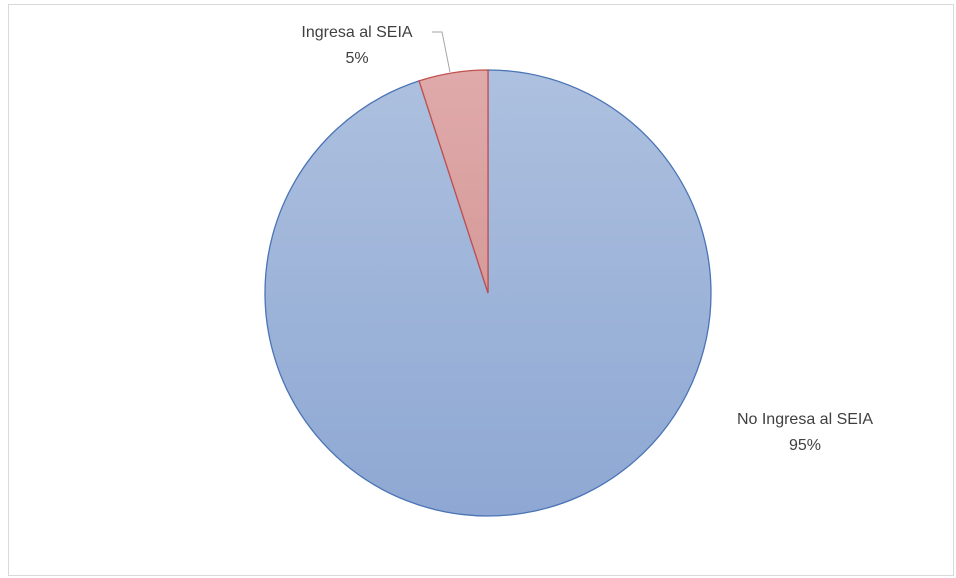  Describe the element at coordinates (453, 181) in the screenshot. I see `pie-slice-ingresa` at that location.